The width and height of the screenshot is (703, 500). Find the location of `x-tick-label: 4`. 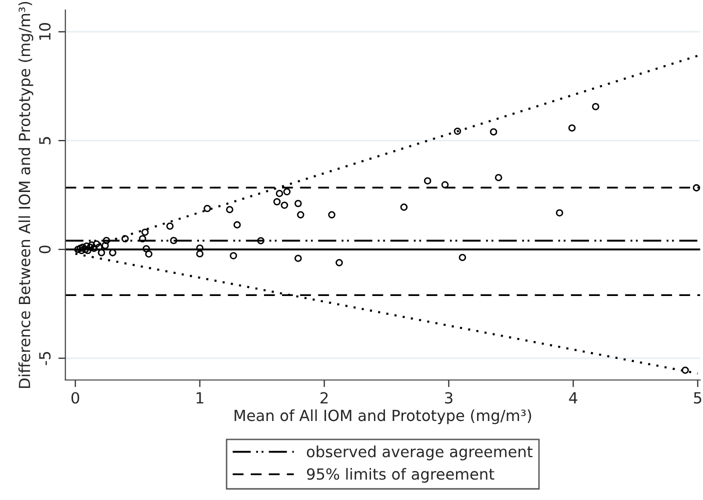

x-tick-label: 4 is located at coordinates (573, 398).